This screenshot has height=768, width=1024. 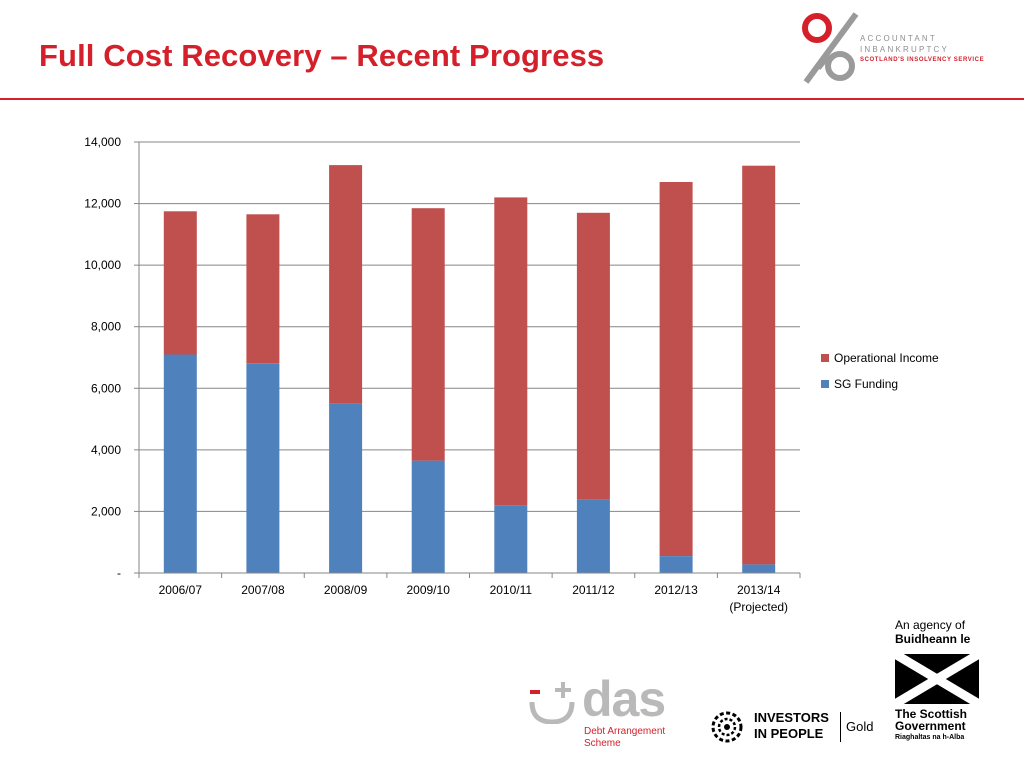 What do you see at coordinates (905, 49) in the screenshot?
I see `aib-logo-line2: INBANKRUPTCY` at bounding box center [905, 49].